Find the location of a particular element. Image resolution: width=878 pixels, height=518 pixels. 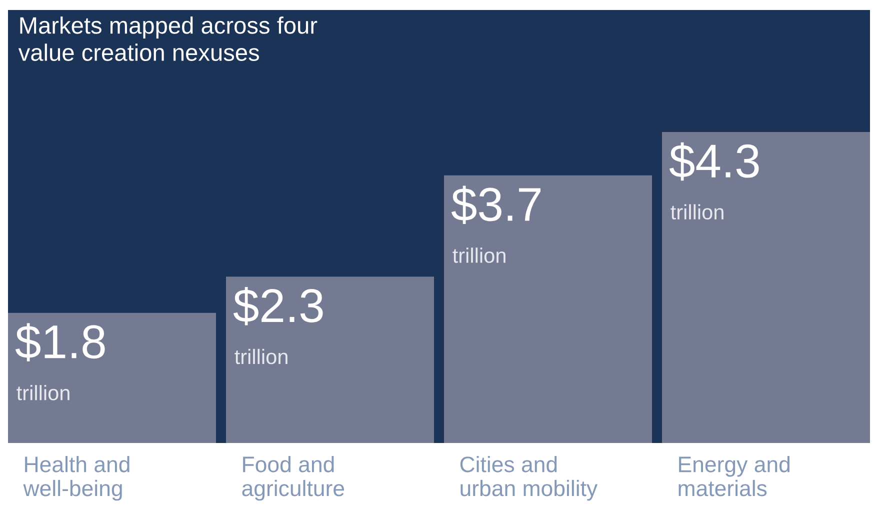

data-label: $1.8 trillion is located at coordinates (60, 361).